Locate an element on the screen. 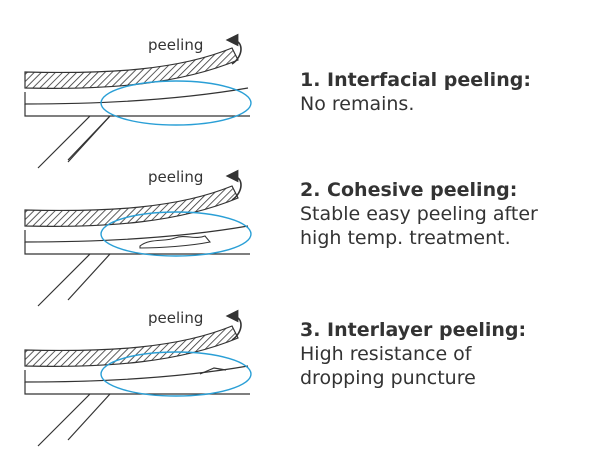 The image size is (601, 452). peel-label-3: peeling is located at coordinates (176, 318).